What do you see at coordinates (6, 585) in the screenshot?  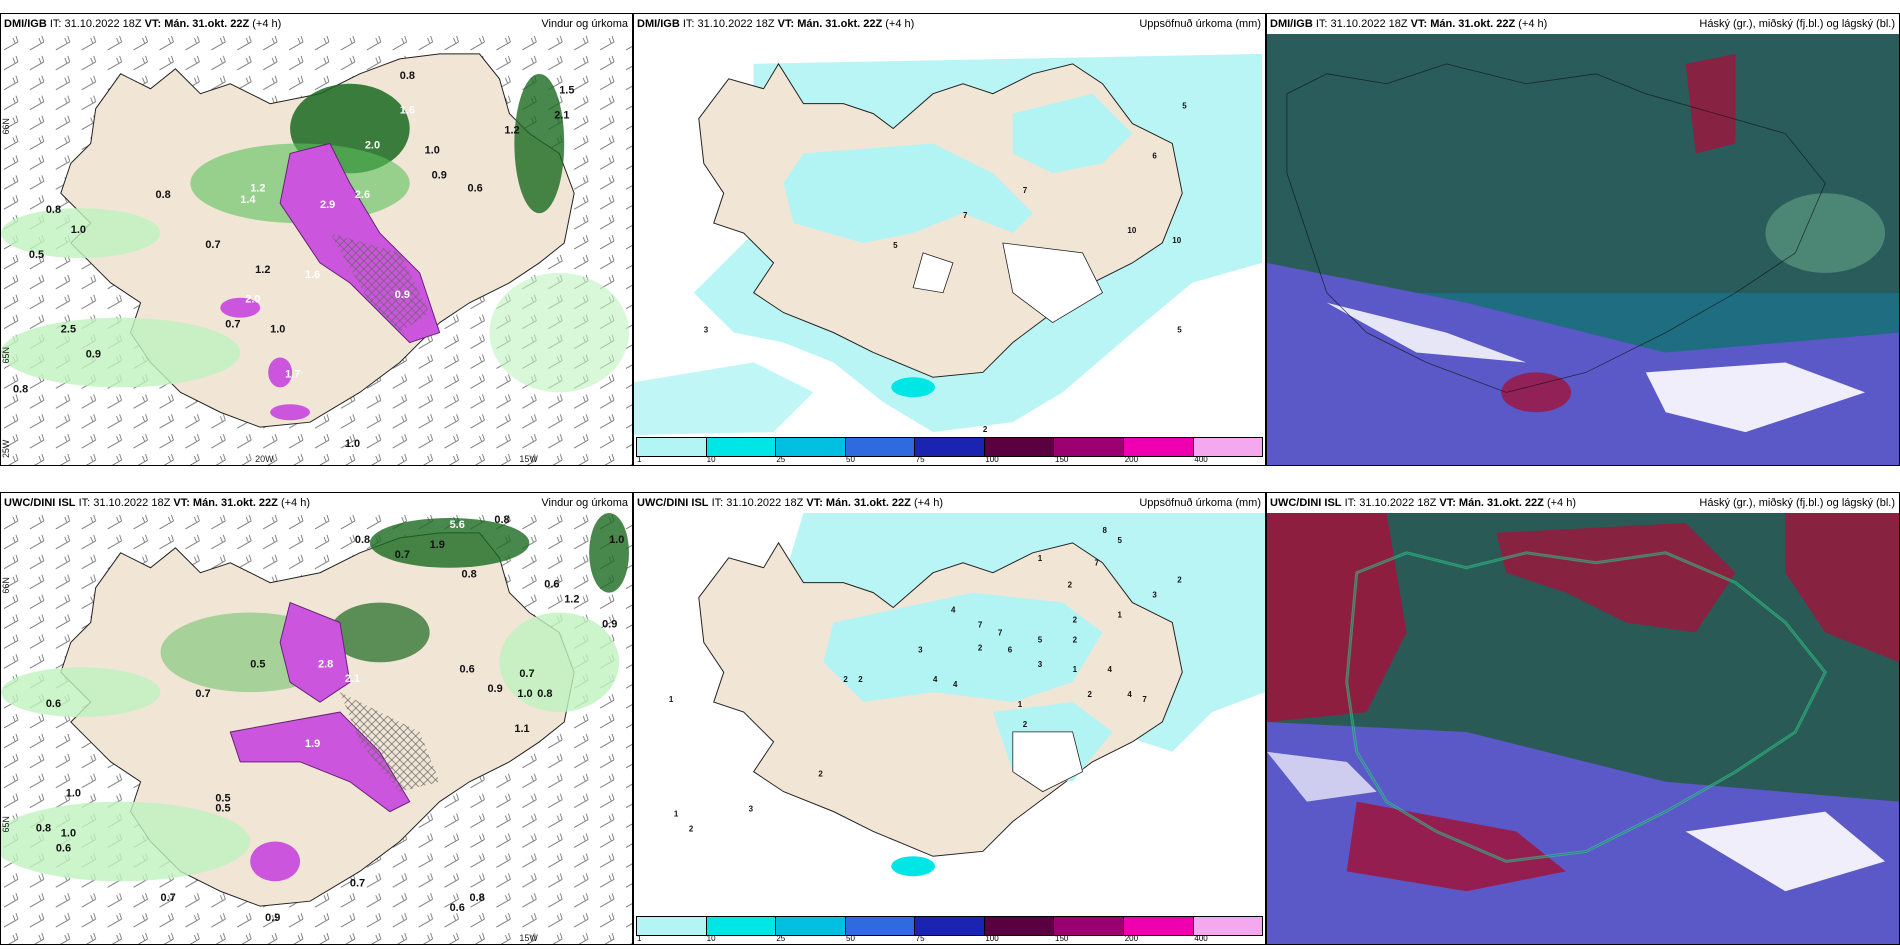 I see `svg-text: 66N` at bounding box center [6, 585].